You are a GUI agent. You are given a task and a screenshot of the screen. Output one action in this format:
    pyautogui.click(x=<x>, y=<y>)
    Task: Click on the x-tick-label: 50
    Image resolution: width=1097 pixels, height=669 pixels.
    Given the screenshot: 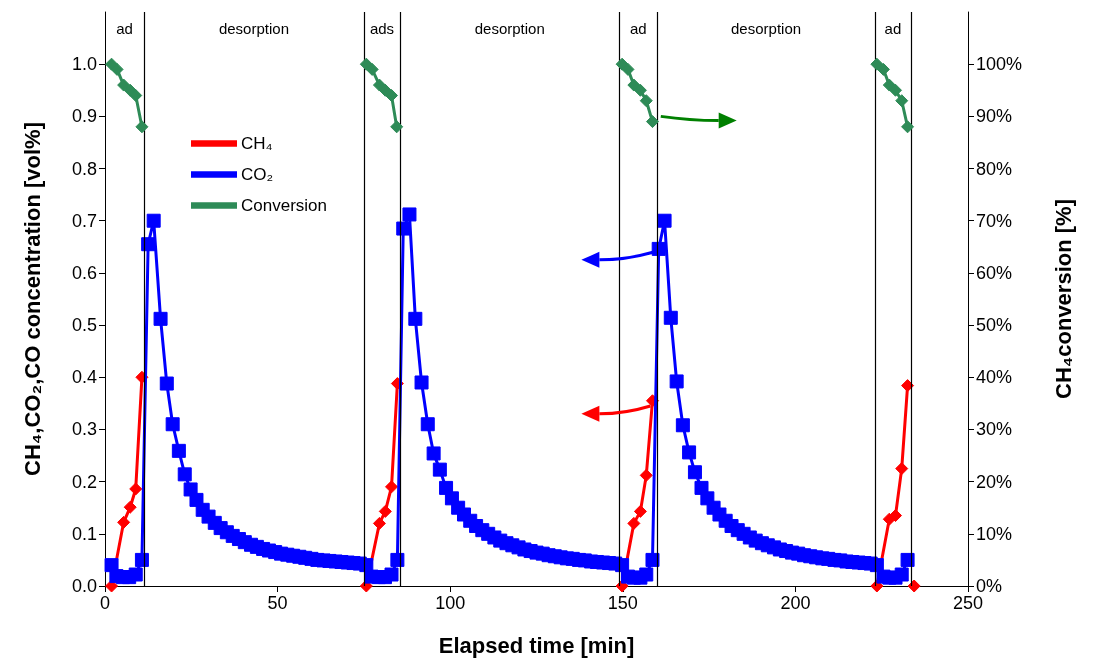 What is the action you would take?
    pyautogui.click(x=277, y=603)
    